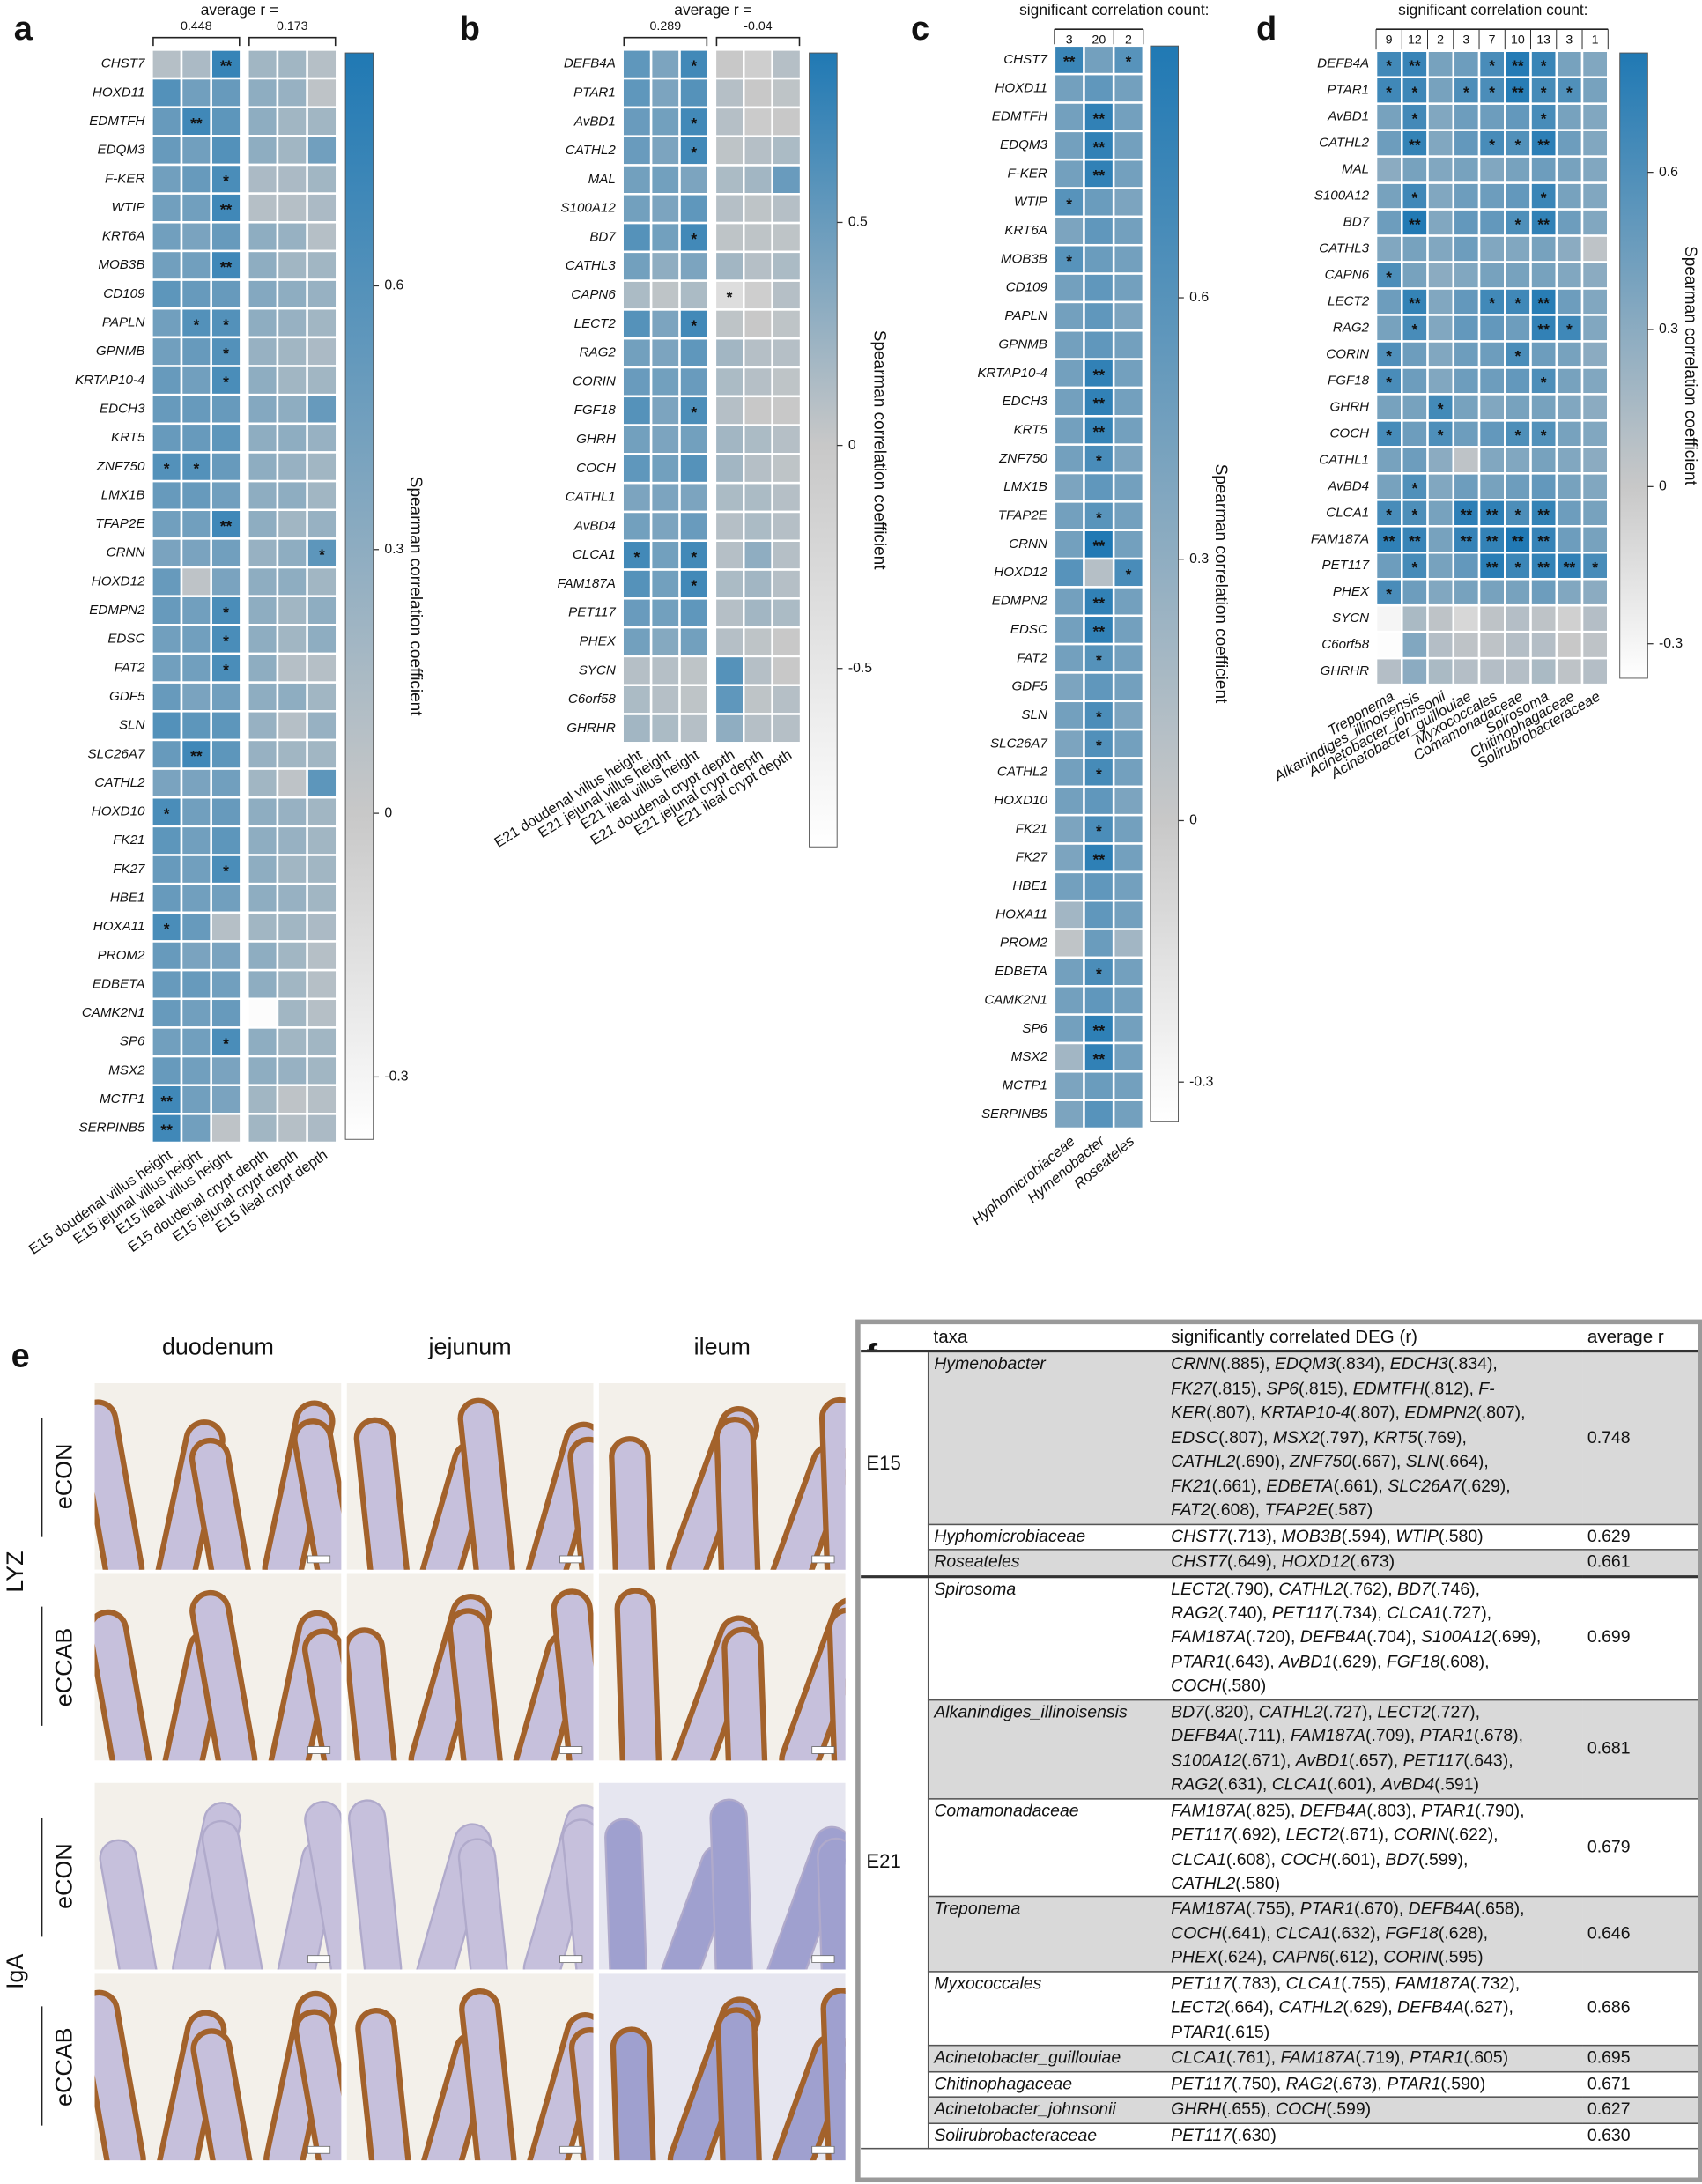 This screenshot has width=1702, height=2184. Describe the element at coordinates (1668, 172) in the screenshot. I see `colorbar-tick-label: 0.6` at that location.